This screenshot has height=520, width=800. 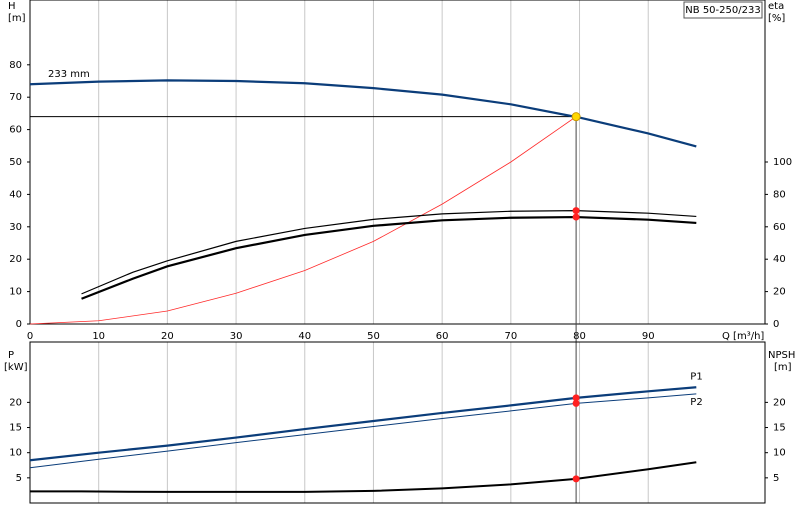 What do you see at coordinates (779, 227) in the screenshot?
I see `y2-tick-label: 60` at bounding box center [779, 227].